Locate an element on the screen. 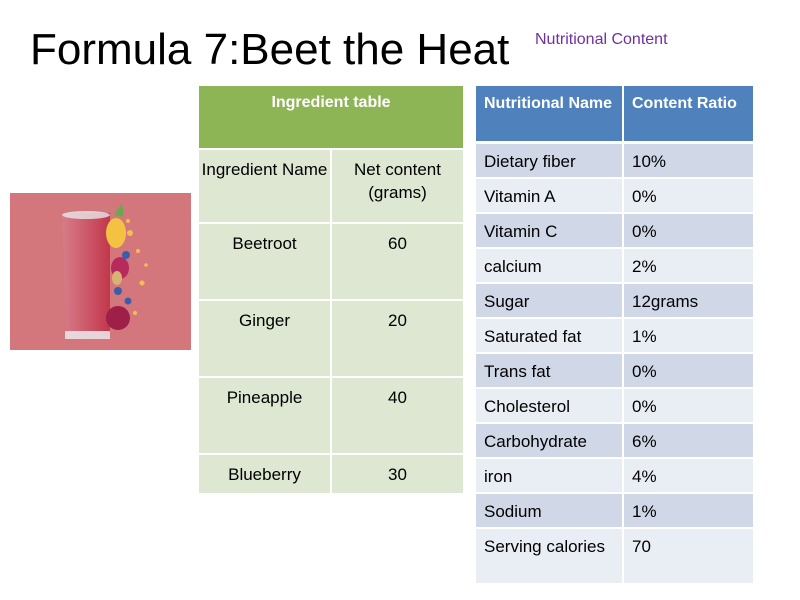  ingredient-amount: 20 is located at coordinates (397, 339).